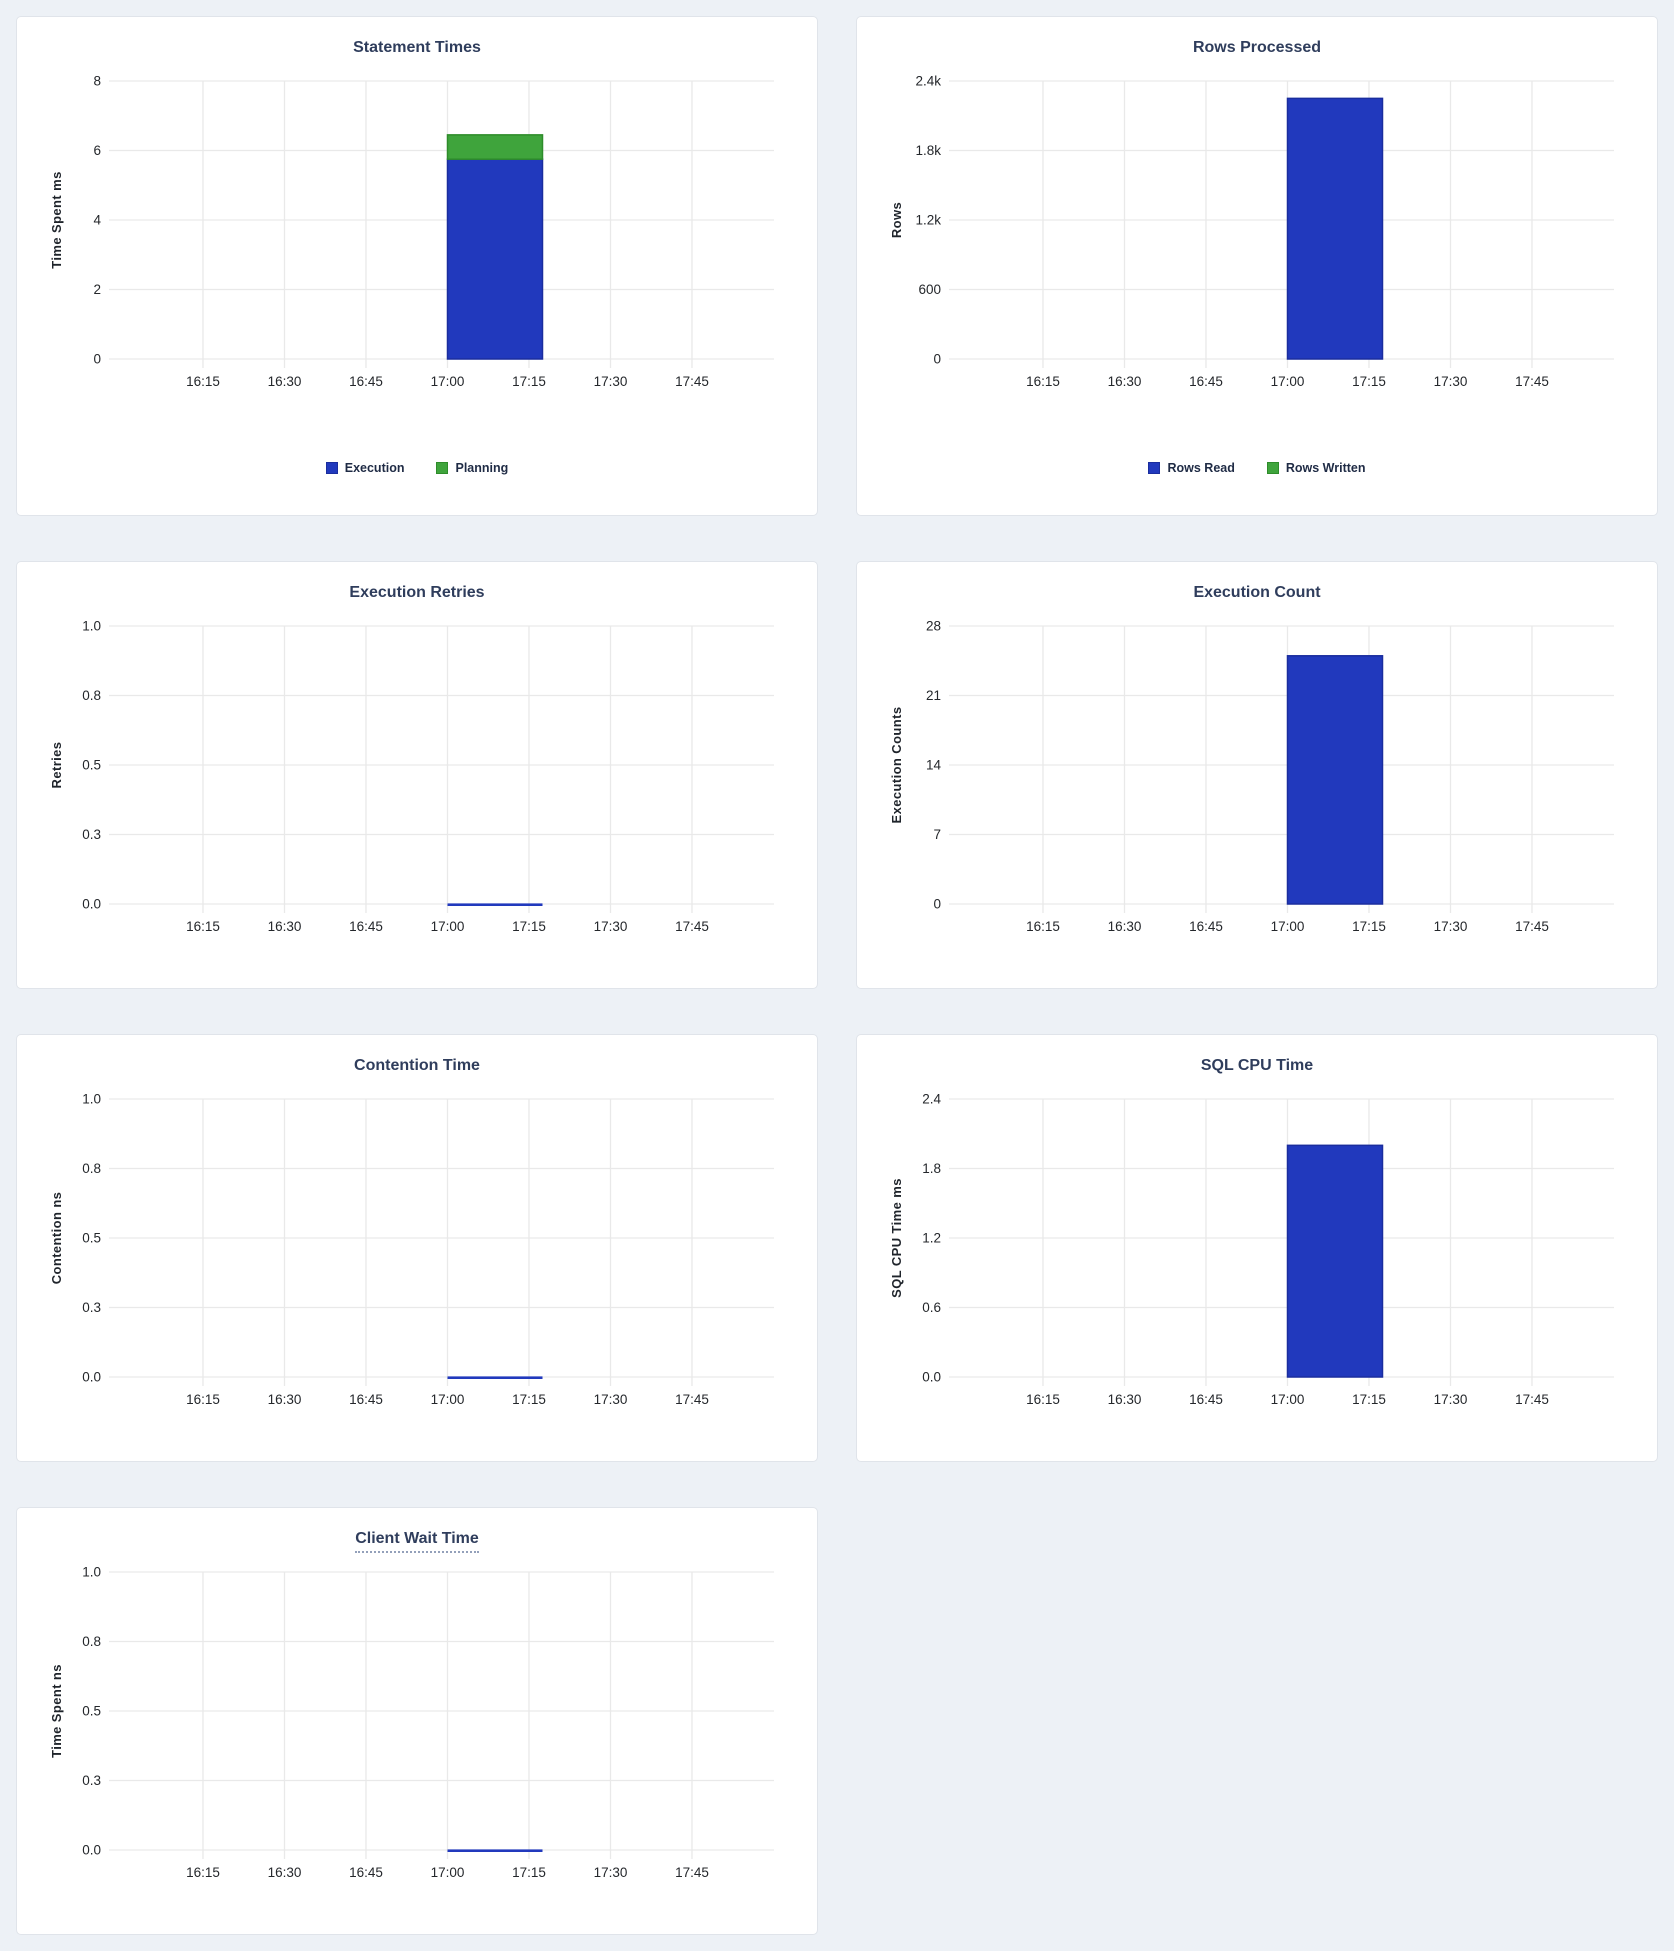  I want to click on chart-title-text: Contention Time, so click(417, 1065).